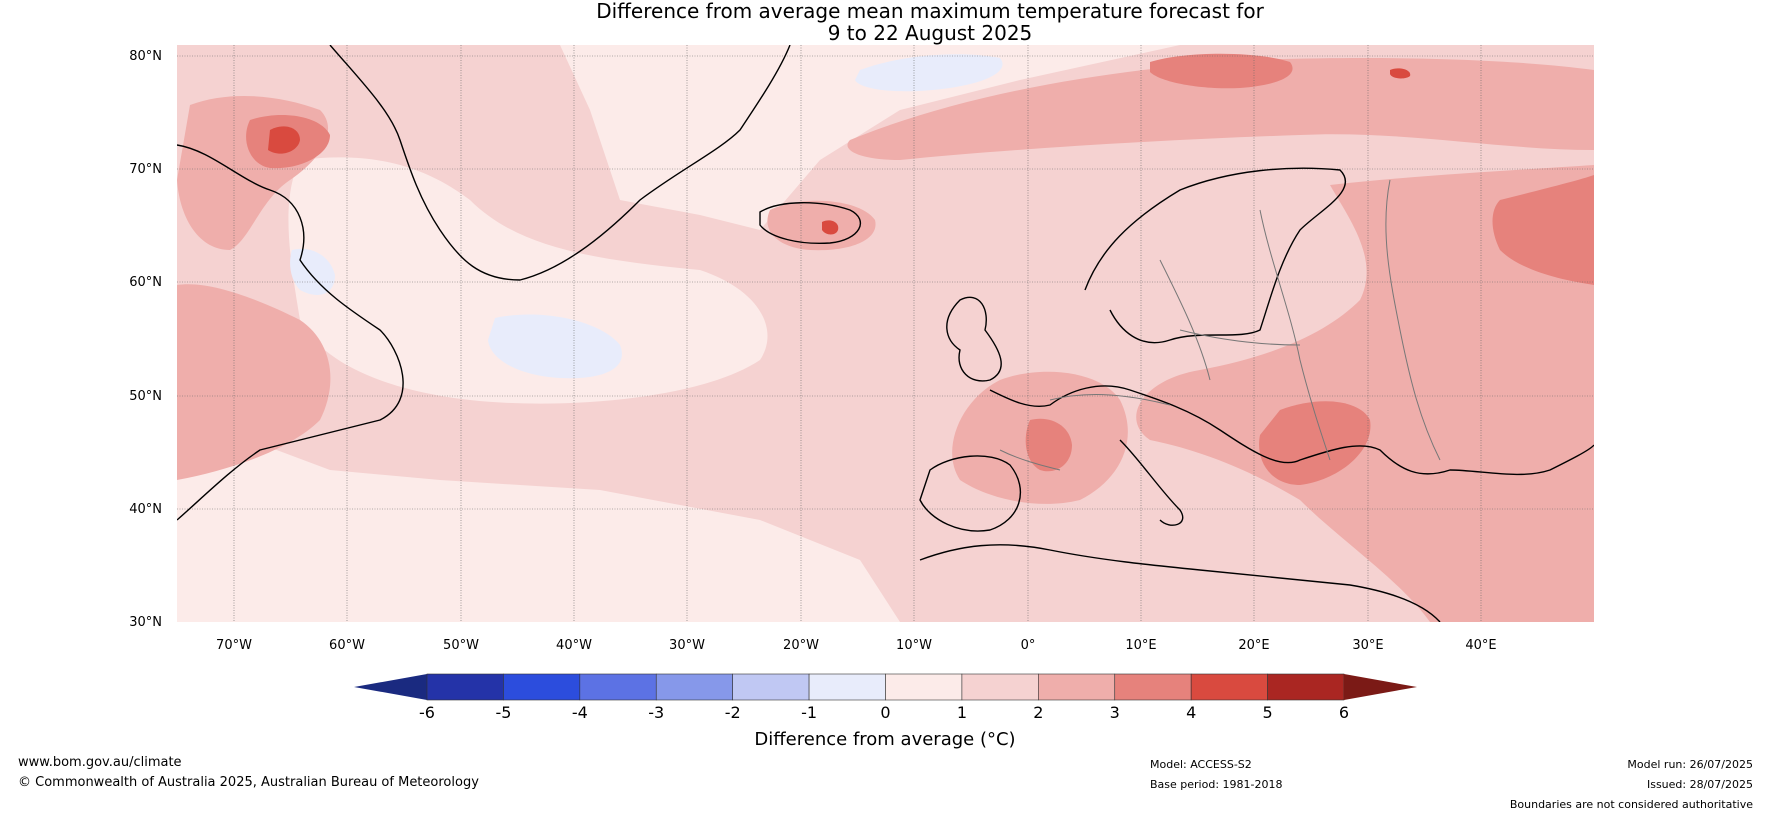 This screenshot has height=816, width=1770. What do you see at coordinates (1048, 445) in the screenshot?
I see `anomaly-region-3-to-4-iberia` at bounding box center [1048, 445].